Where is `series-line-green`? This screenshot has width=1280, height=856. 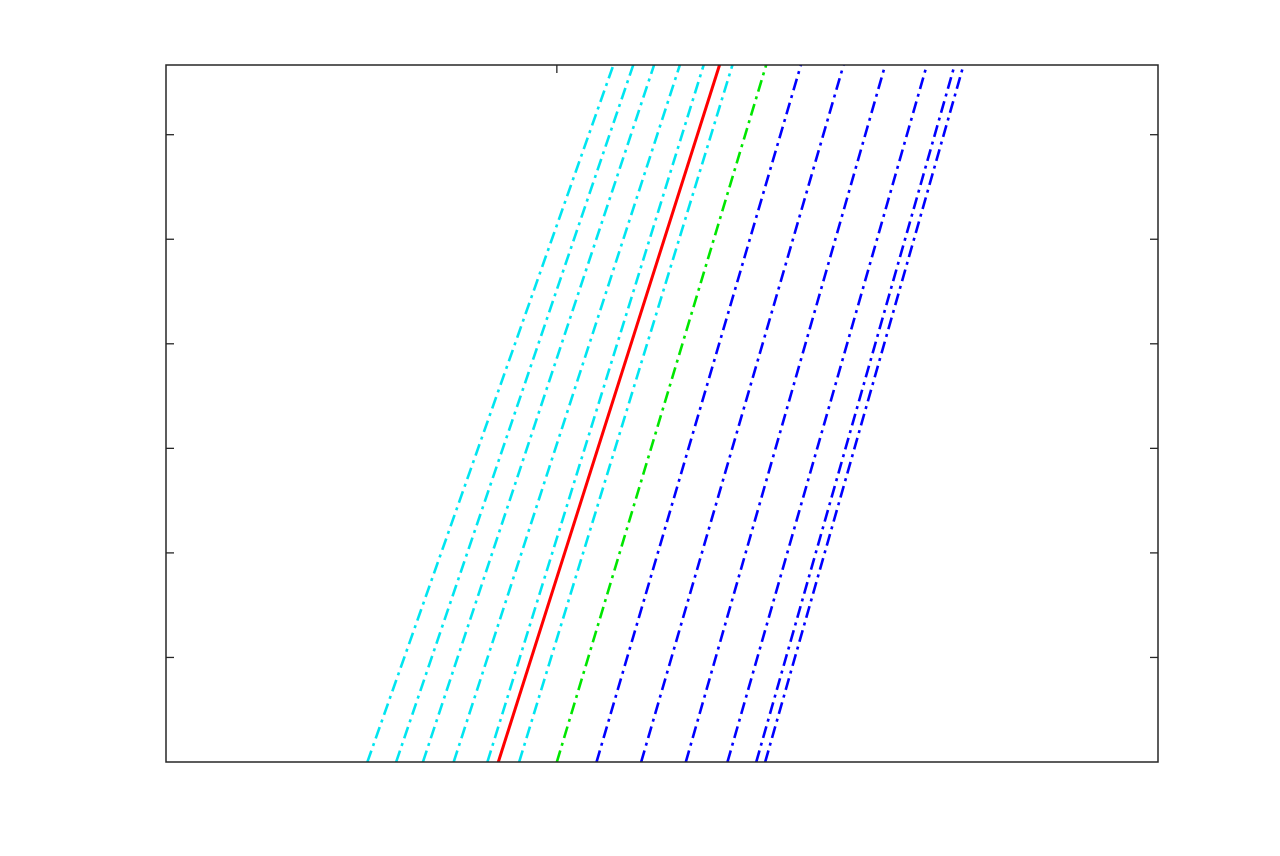
series-line-green is located at coordinates (661, 413).